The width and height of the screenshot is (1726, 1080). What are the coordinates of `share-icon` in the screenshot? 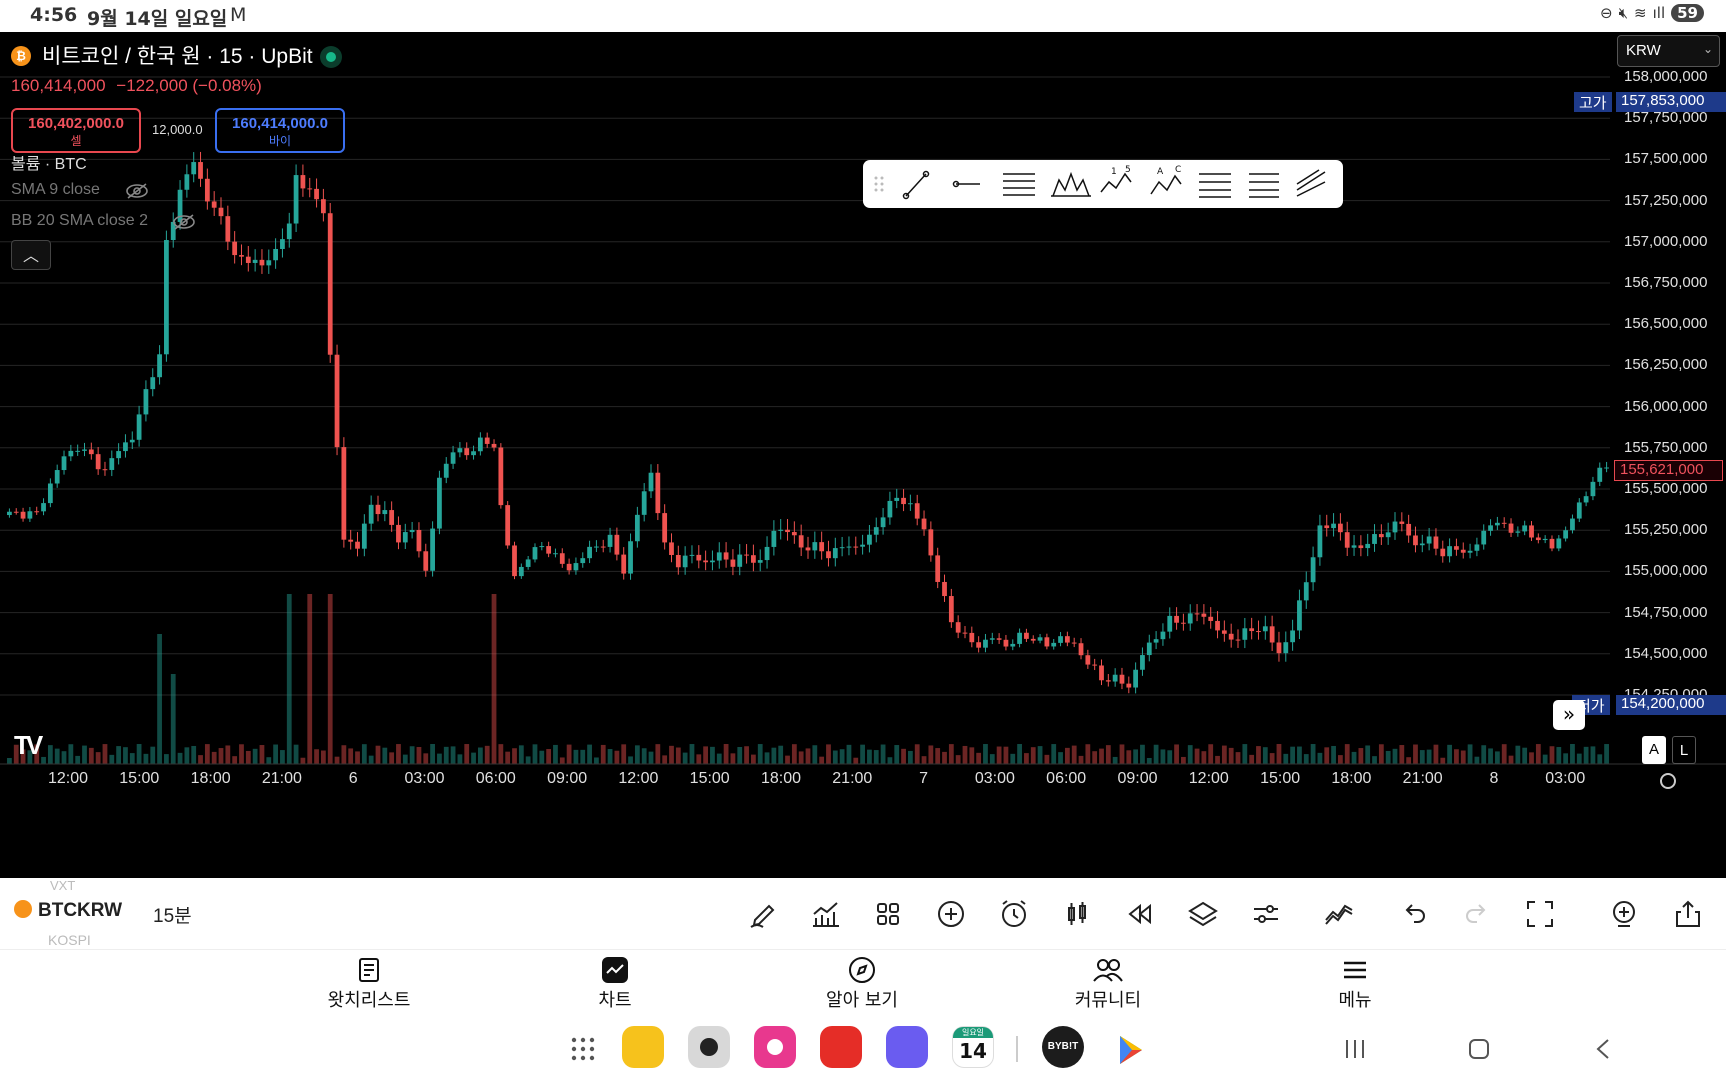 It's located at (1688, 914).